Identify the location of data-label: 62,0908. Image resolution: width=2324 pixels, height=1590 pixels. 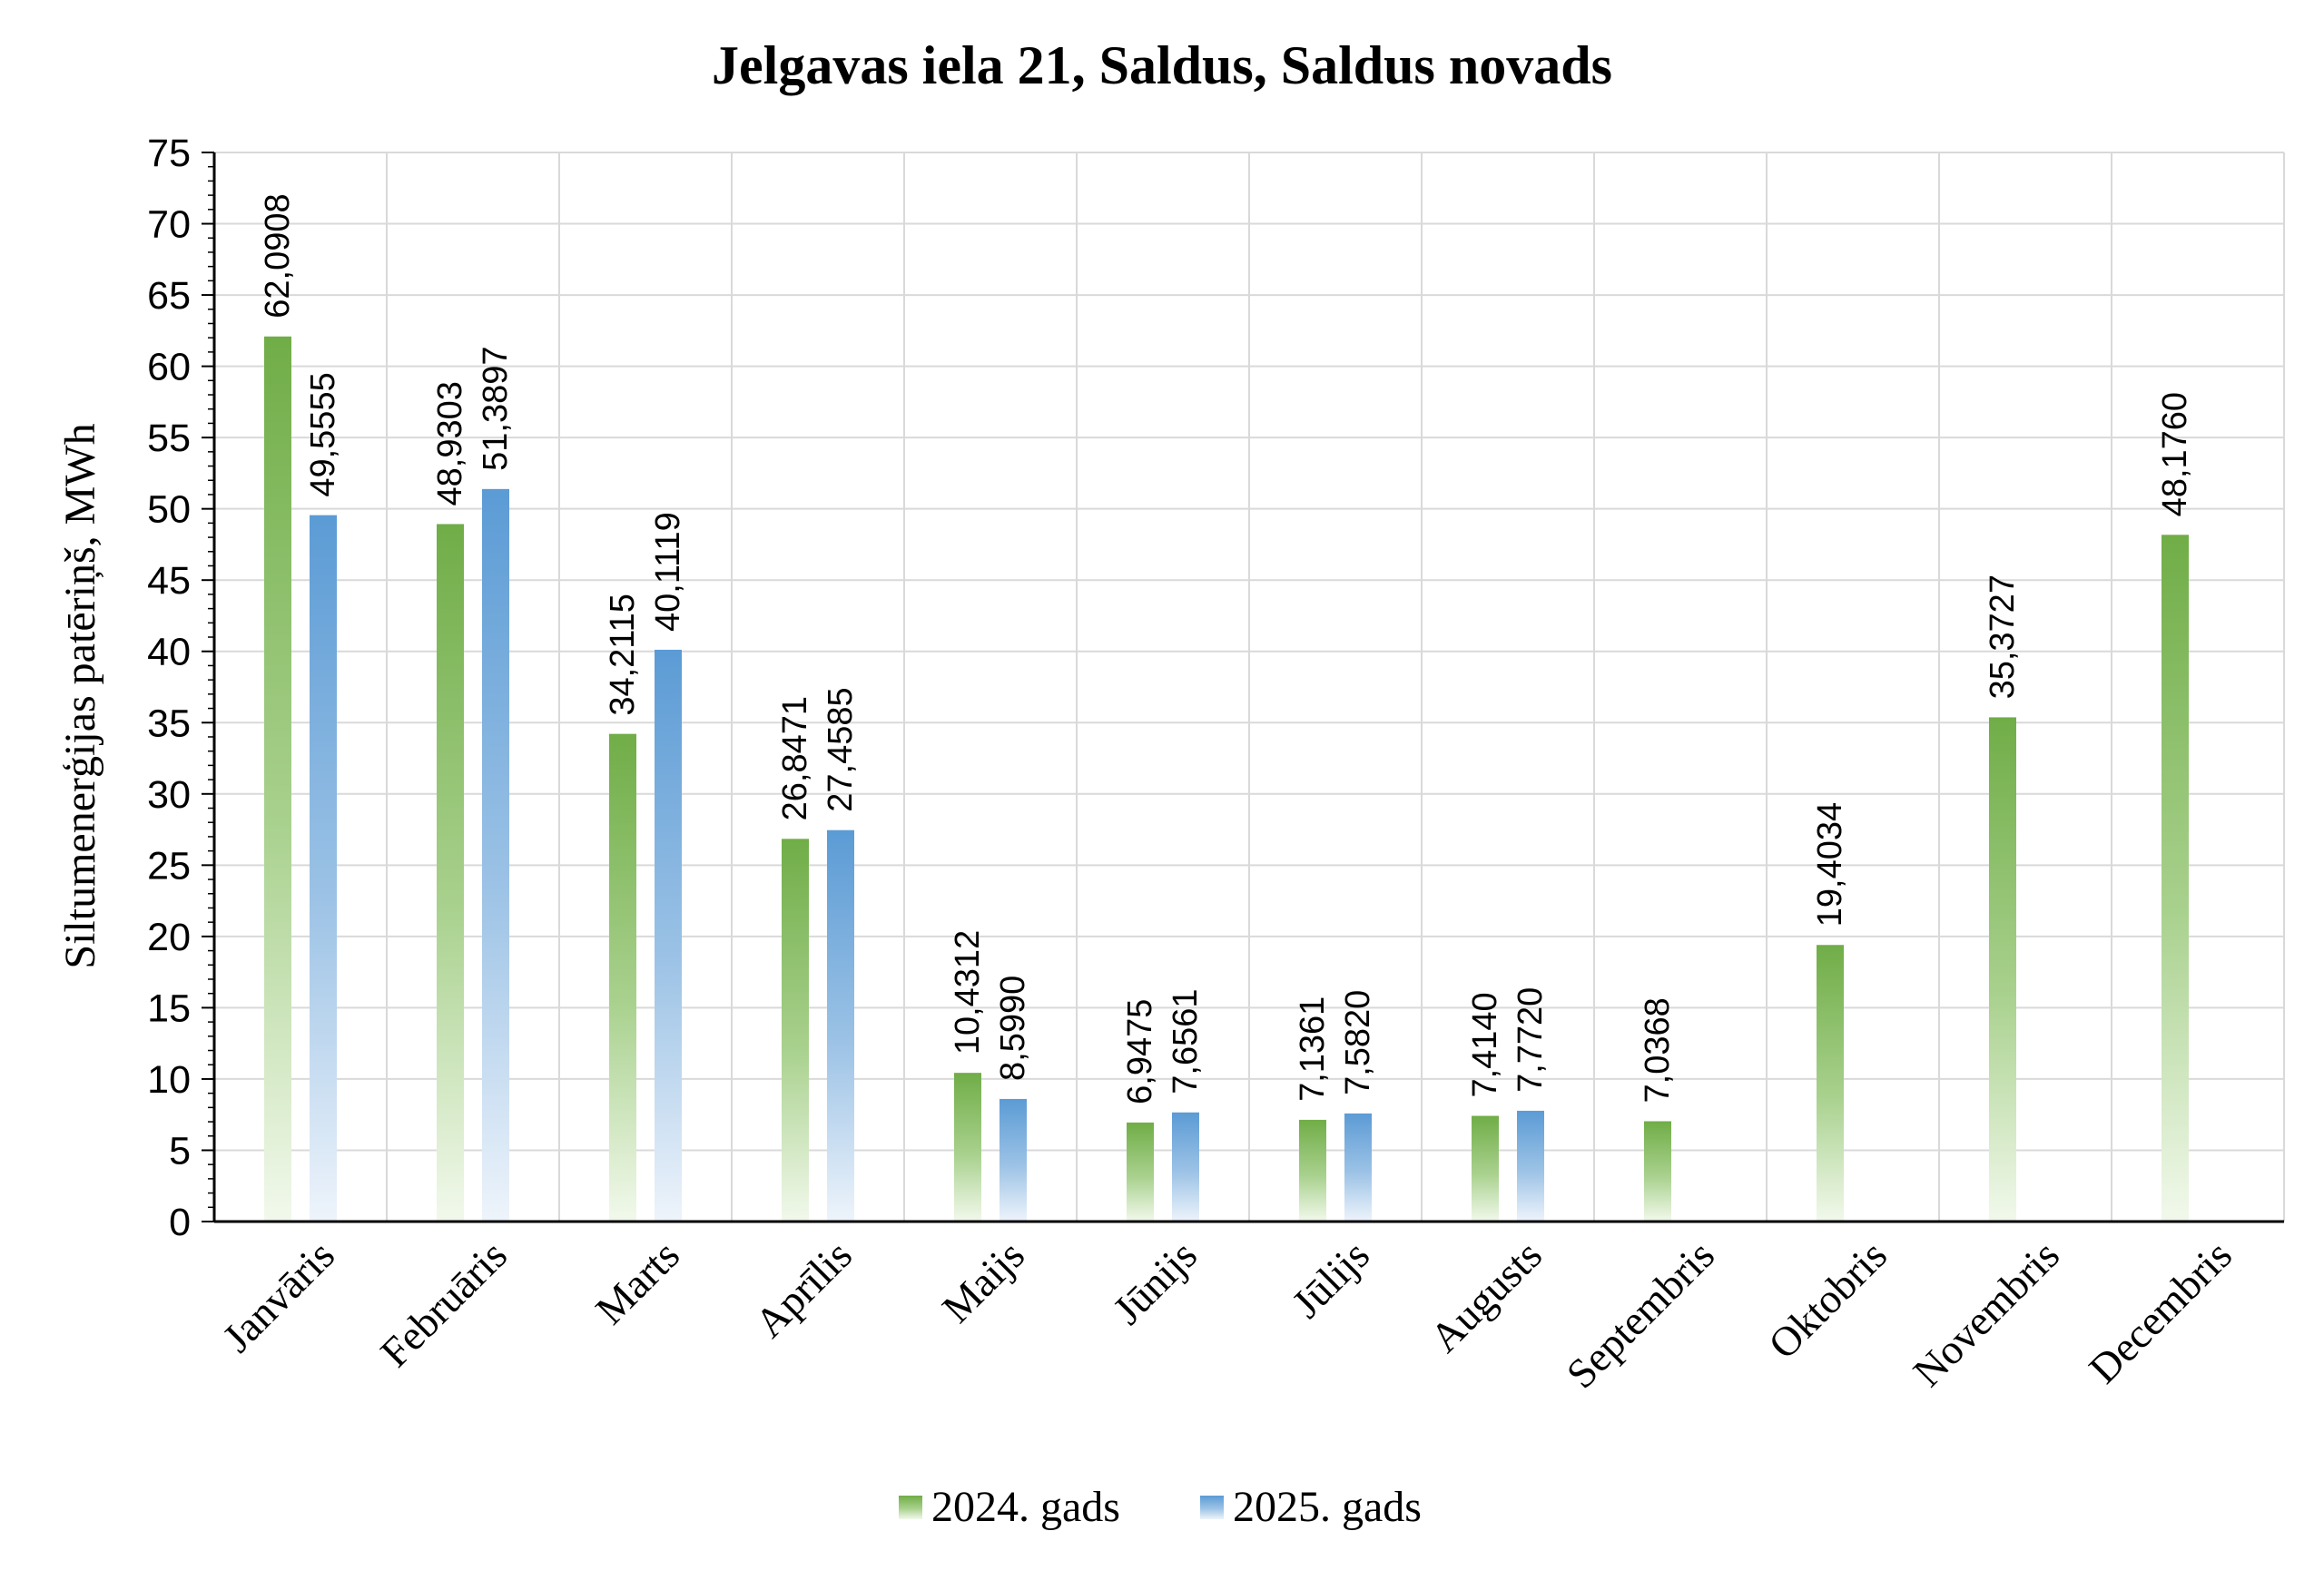
(278, 255).